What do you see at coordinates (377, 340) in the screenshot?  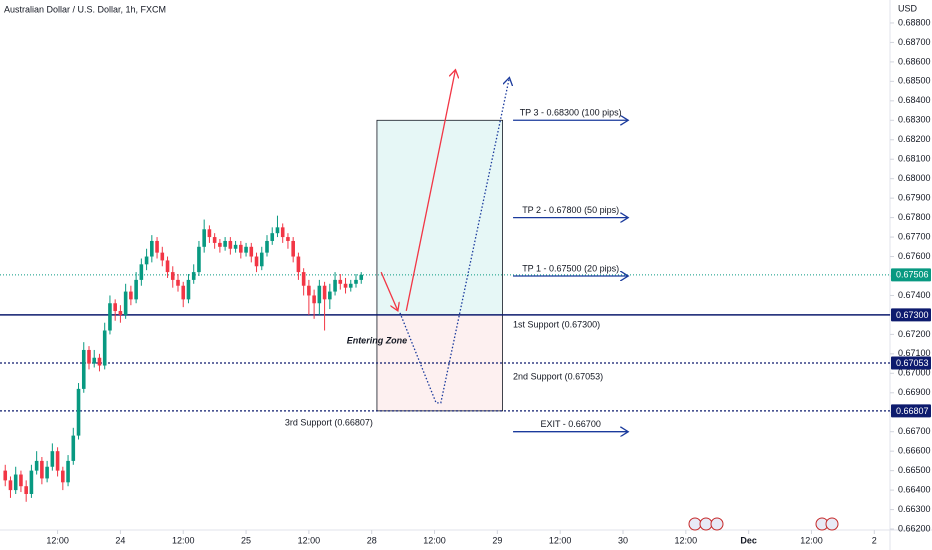 I see `entry-zone-label: Entering Zone` at bounding box center [377, 340].